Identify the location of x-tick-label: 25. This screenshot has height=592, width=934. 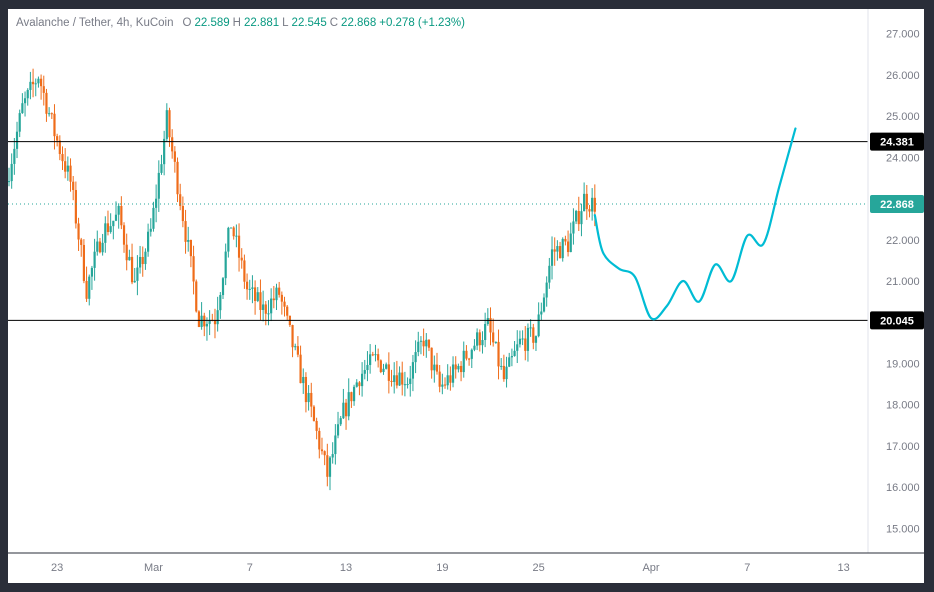
(539, 568).